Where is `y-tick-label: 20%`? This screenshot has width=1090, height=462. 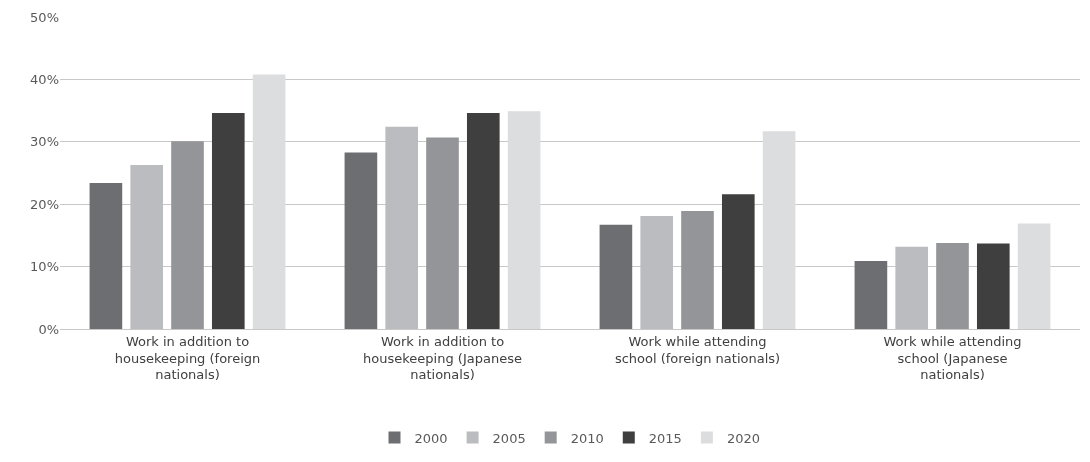 y-tick-label: 20% is located at coordinates (44, 204).